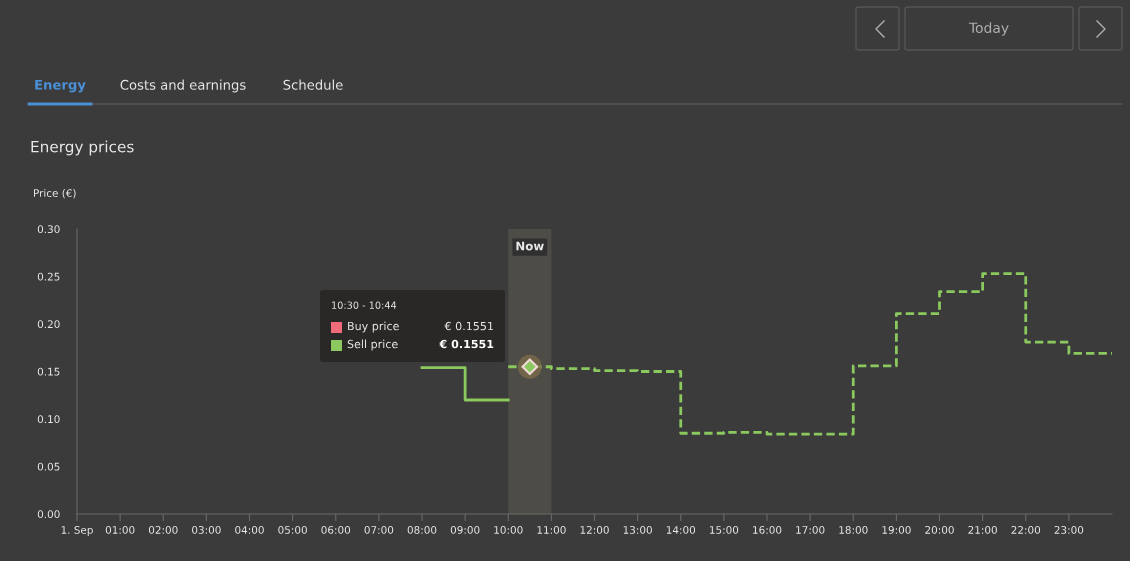 The width and height of the screenshot is (1130, 561). I want to click on band-label: Now, so click(530, 246).